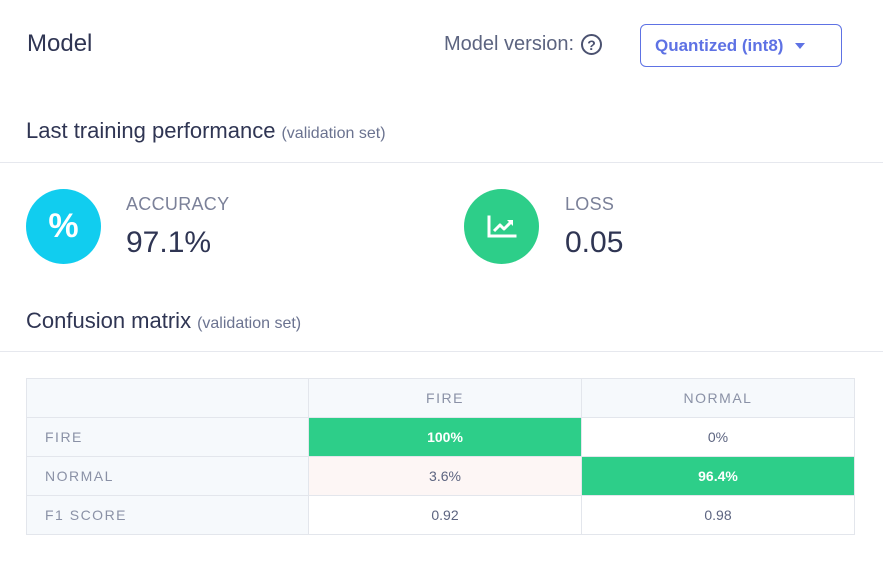  Describe the element at coordinates (445, 437) in the screenshot. I see `matrix-cell: 100%` at that location.